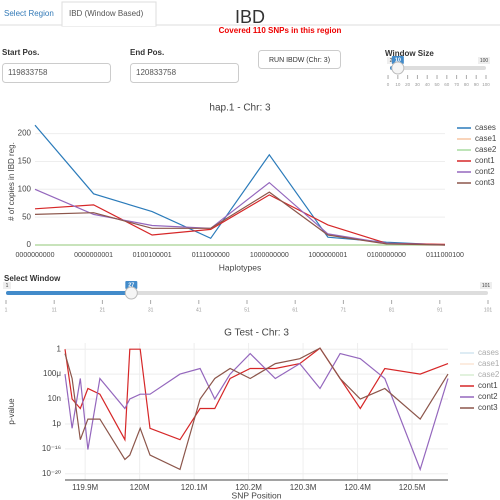 The width and height of the screenshot is (500, 500). What do you see at coordinates (56, 423) in the screenshot?
I see `y-tick-label: 1p` at bounding box center [56, 423].